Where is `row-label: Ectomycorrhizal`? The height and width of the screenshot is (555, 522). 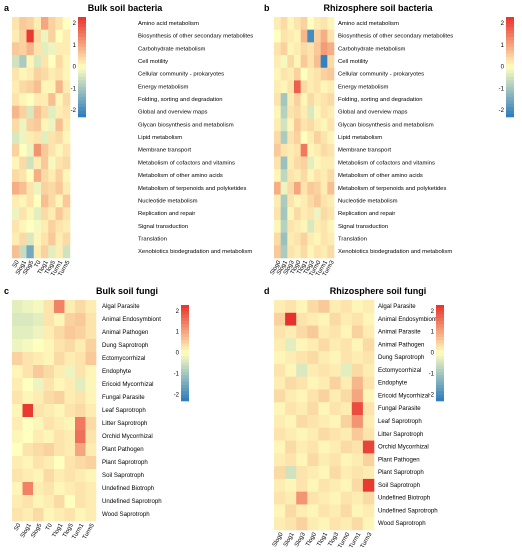
row-label: Ectomycorrhizal is located at coordinates (399, 370).